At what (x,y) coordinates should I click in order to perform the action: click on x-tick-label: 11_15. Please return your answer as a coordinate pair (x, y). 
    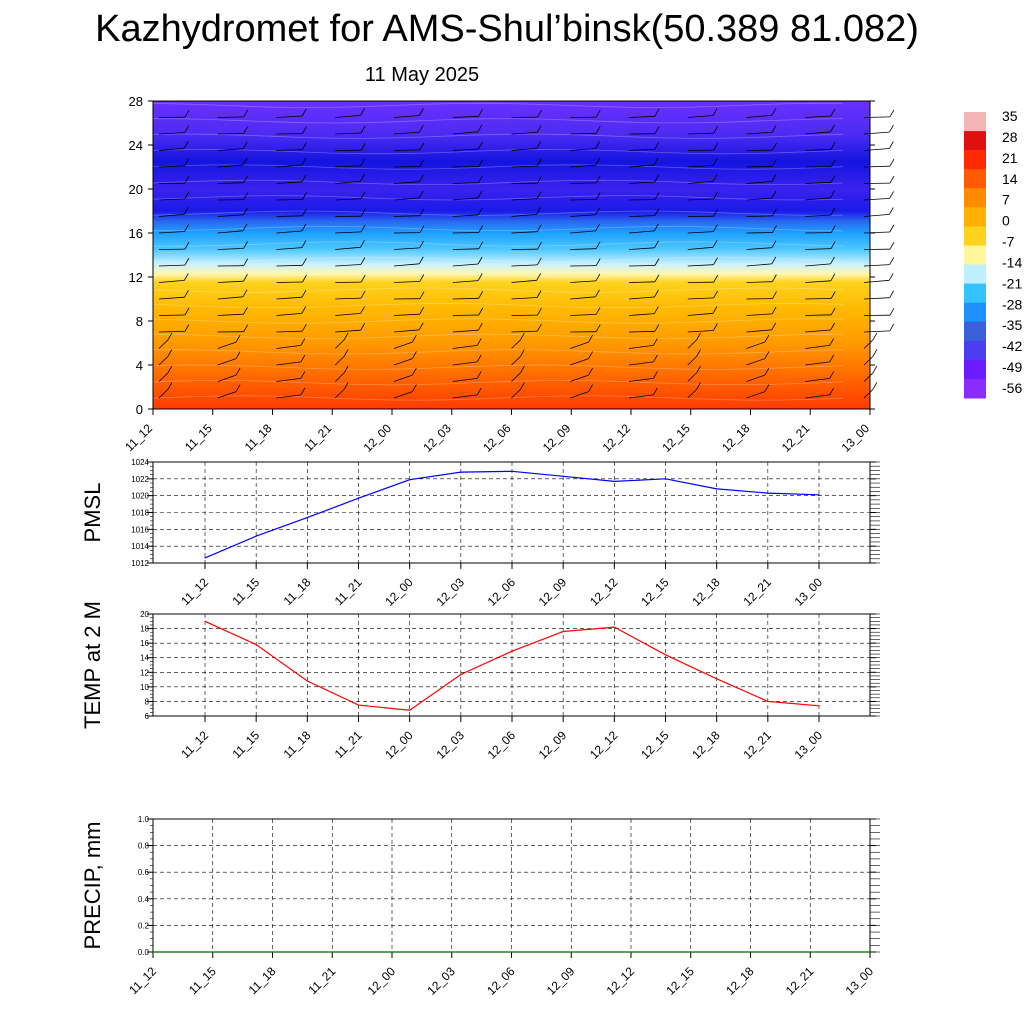
    Looking at the image, I should click on (198, 437).